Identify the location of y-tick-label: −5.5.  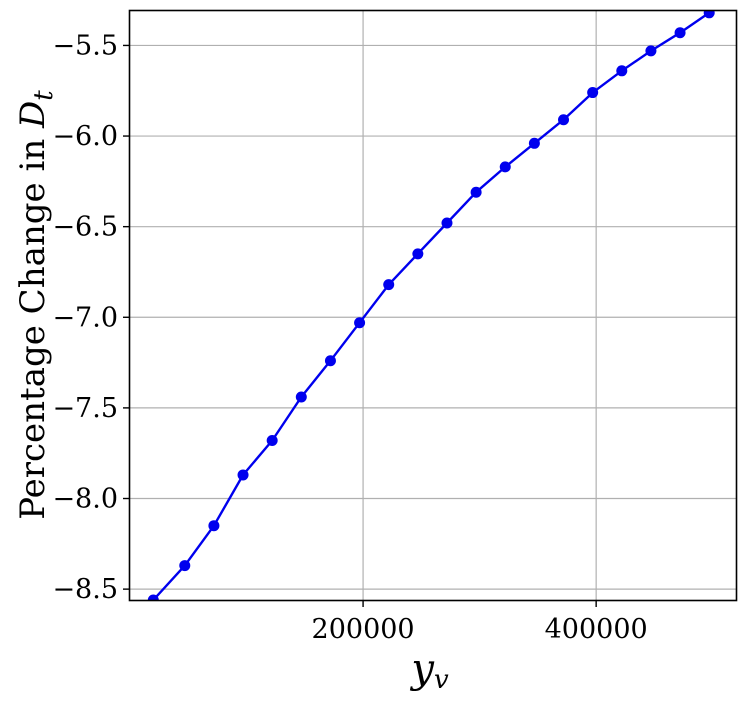
(85, 45).